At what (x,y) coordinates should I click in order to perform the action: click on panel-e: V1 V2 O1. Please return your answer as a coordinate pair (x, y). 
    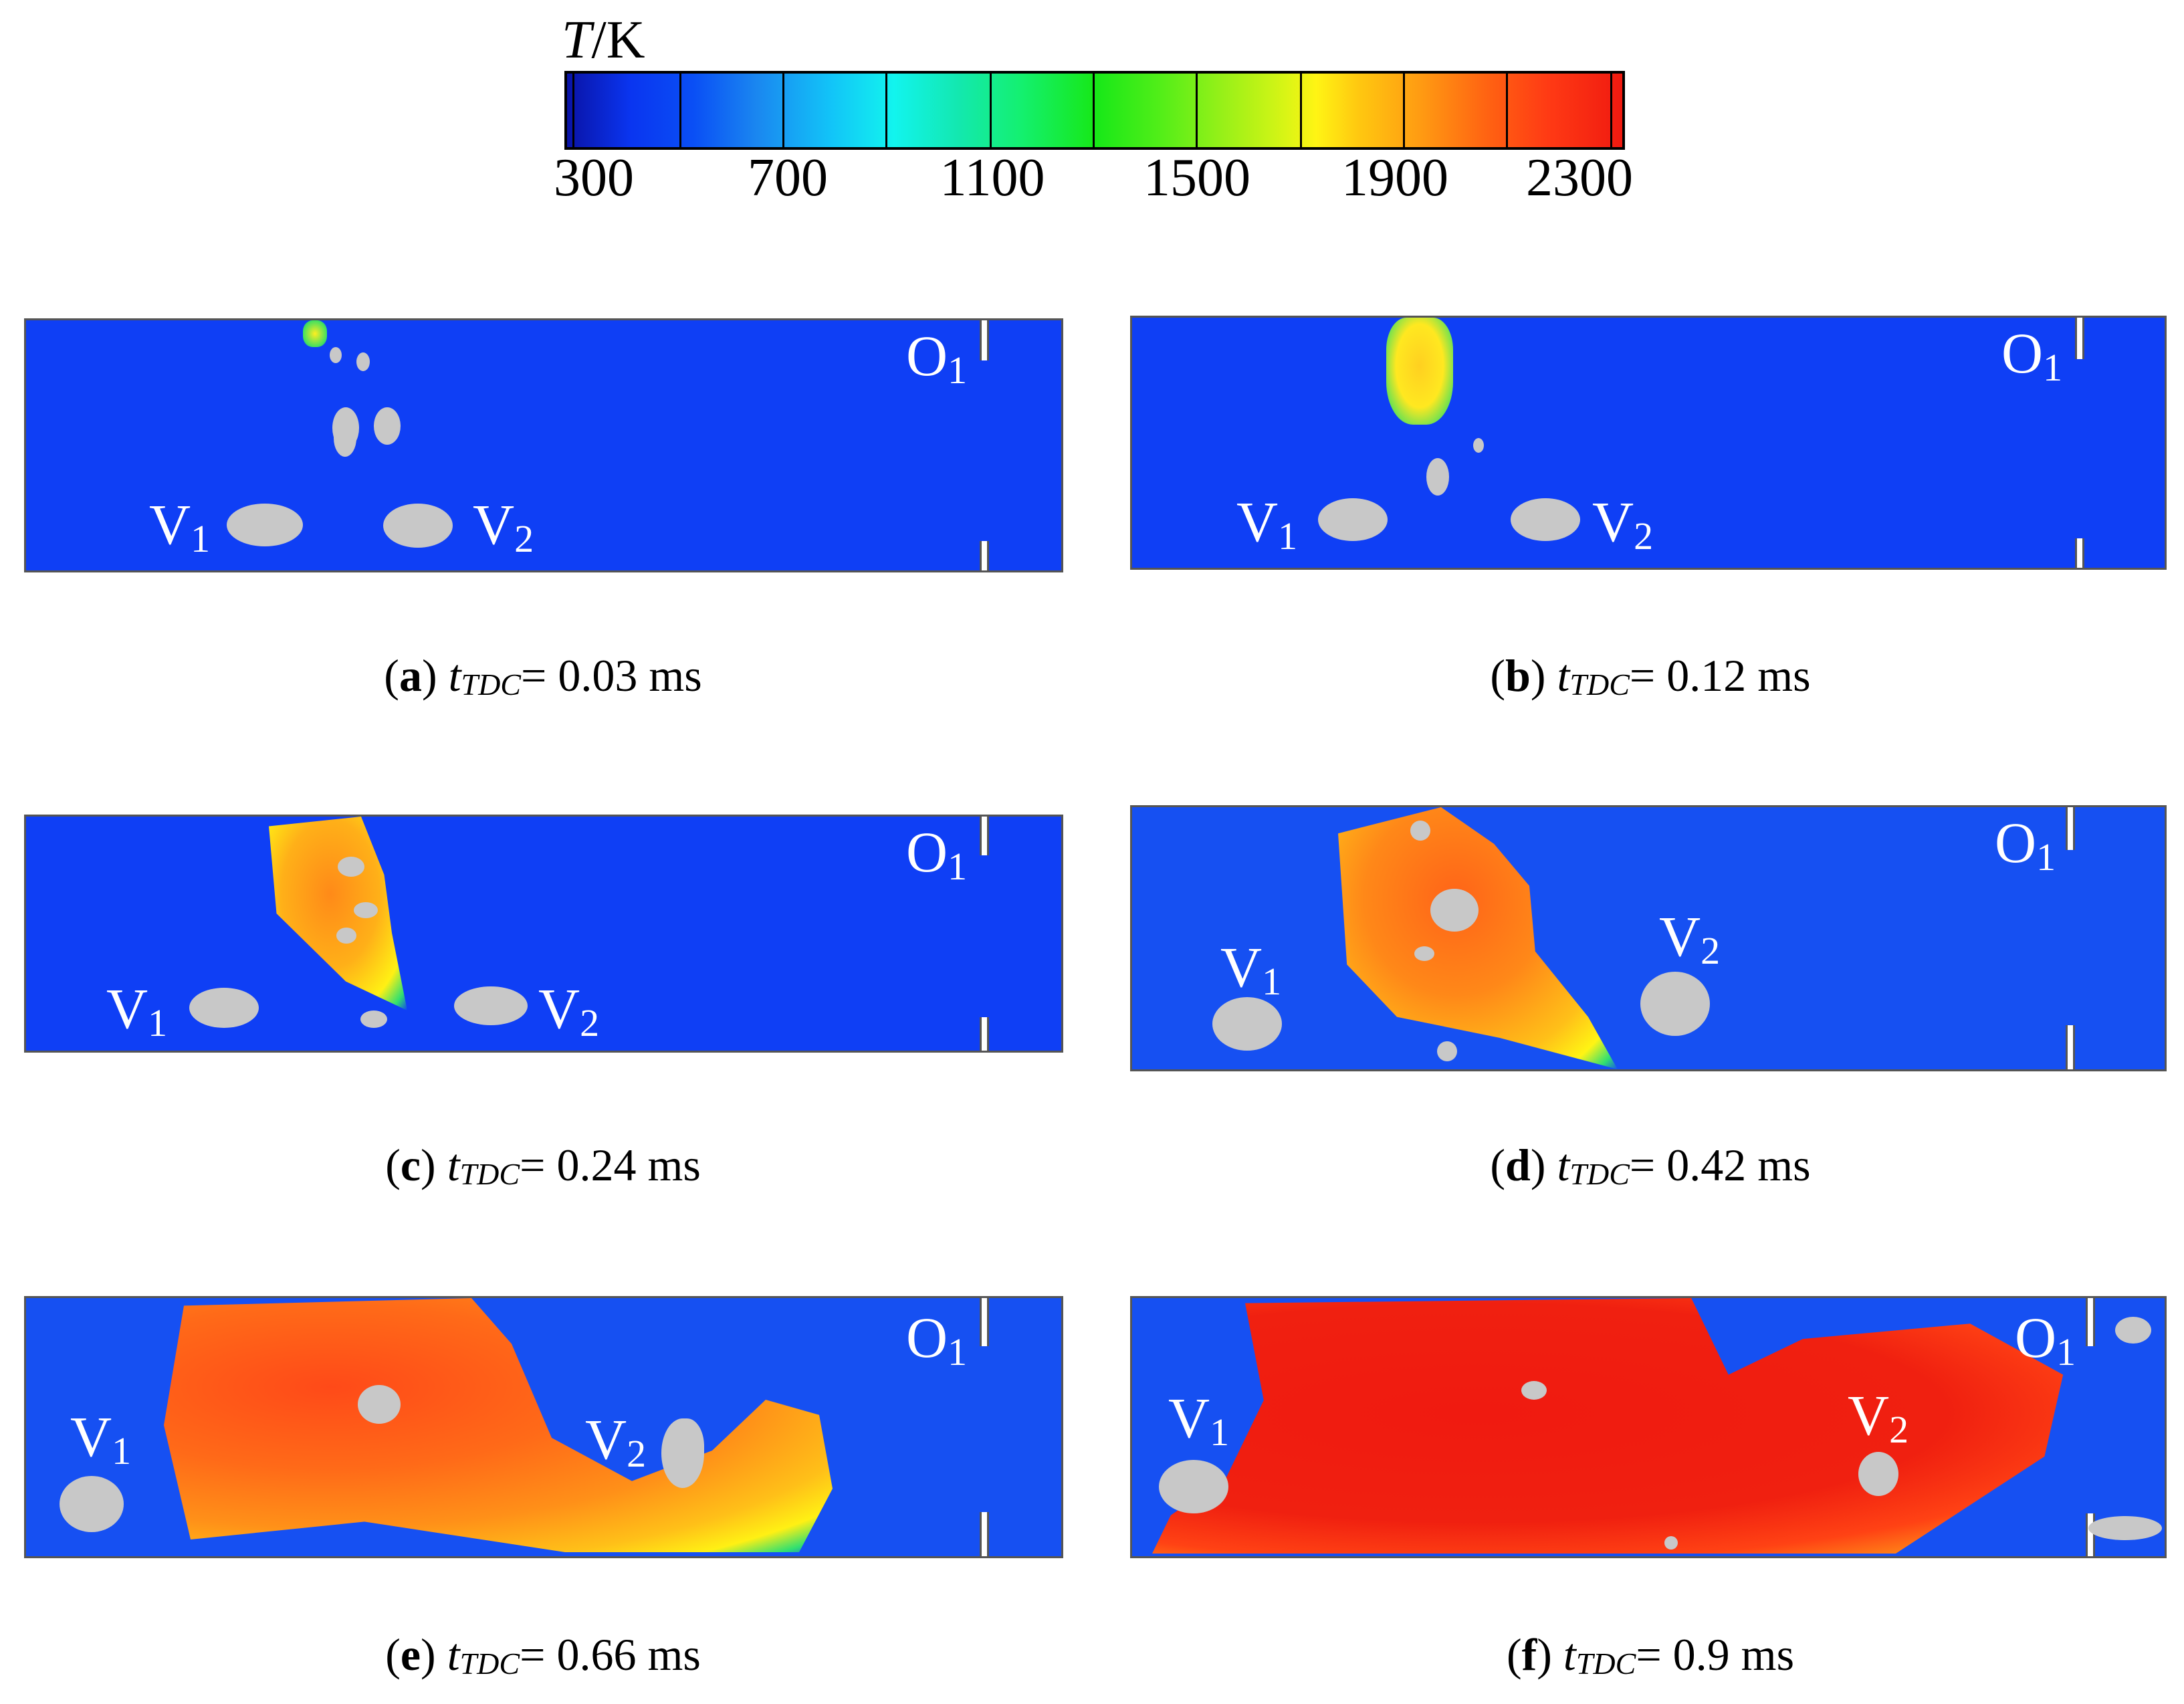
    Looking at the image, I should click on (544, 1427).